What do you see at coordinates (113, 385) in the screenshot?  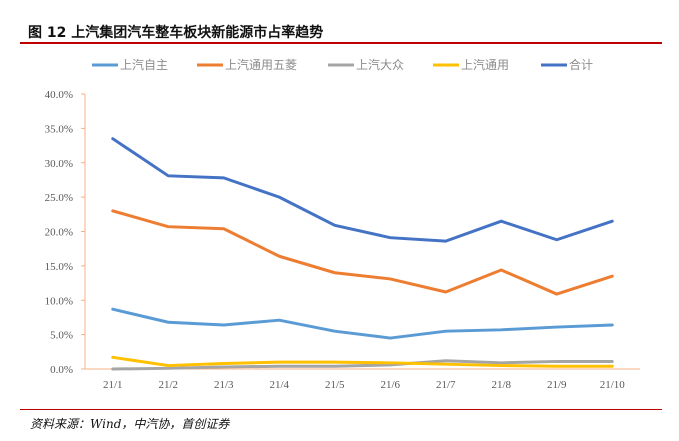 I see `x-tick-label: 21/1` at bounding box center [113, 385].